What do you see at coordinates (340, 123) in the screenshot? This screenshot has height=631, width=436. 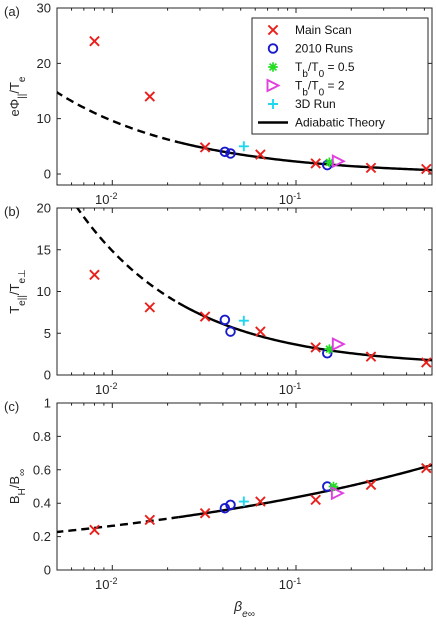 I see `legend-label: Adiabatic Theory` at bounding box center [340, 123].